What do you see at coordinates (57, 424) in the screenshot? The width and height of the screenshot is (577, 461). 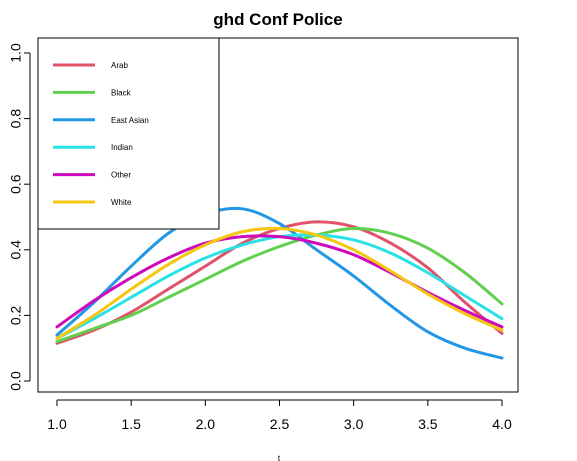 I see `x-tick-label: 1.0` at bounding box center [57, 424].